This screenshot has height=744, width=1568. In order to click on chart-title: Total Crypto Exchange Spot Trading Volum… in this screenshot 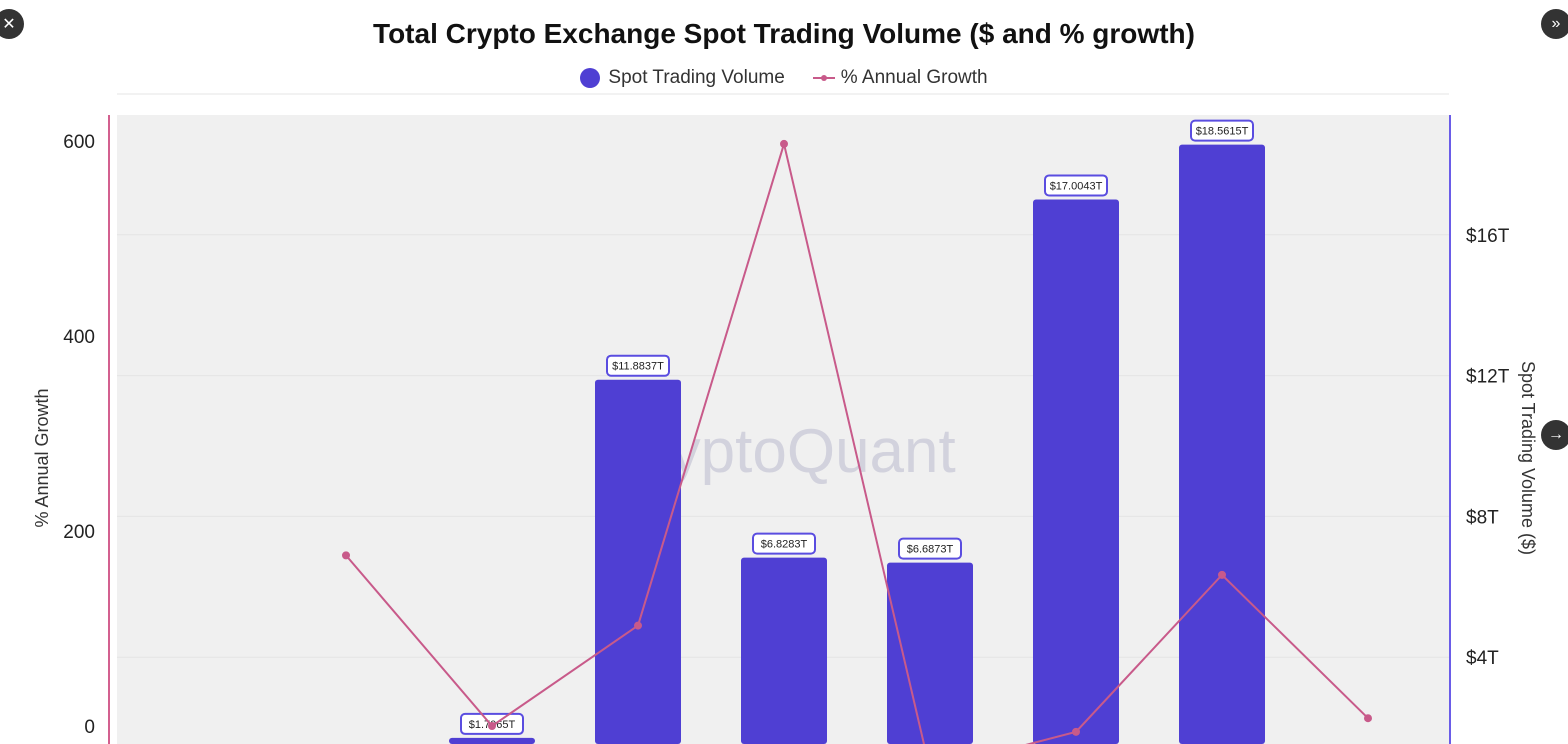, I will do `click(784, 33)`.